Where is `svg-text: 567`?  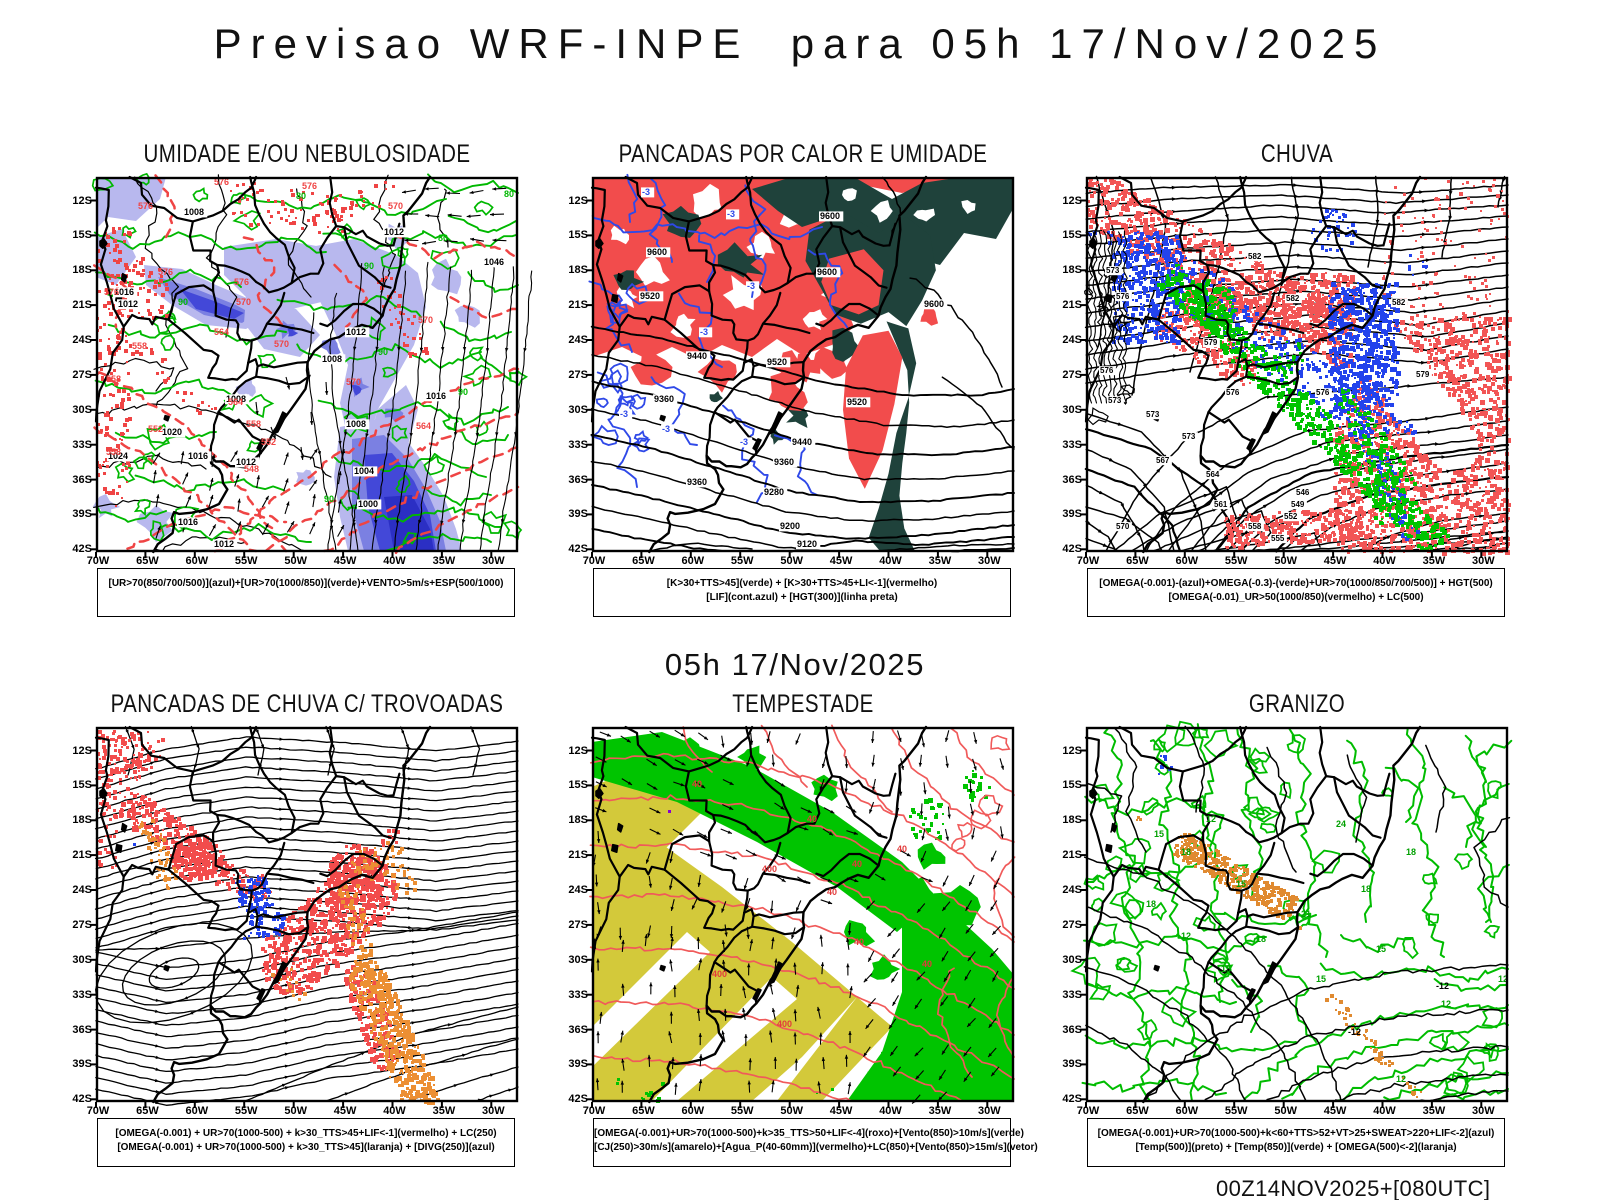 svg-text: 567 is located at coordinates (1163, 460).